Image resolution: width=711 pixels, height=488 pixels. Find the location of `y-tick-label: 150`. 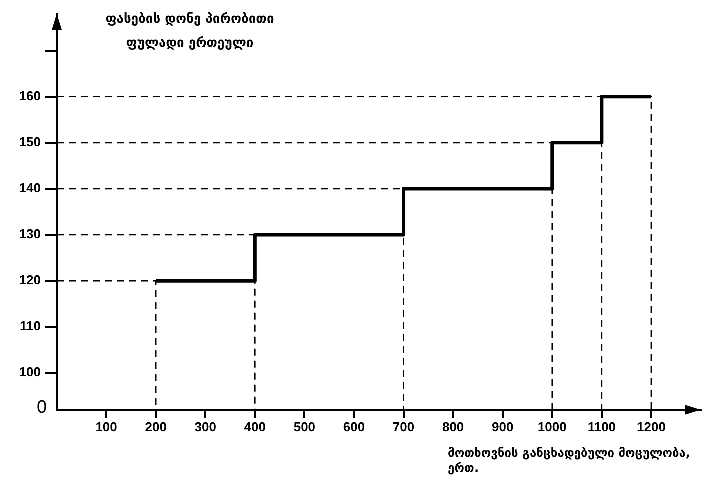

y-tick-label: 150 is located at coordinates (30, 142).